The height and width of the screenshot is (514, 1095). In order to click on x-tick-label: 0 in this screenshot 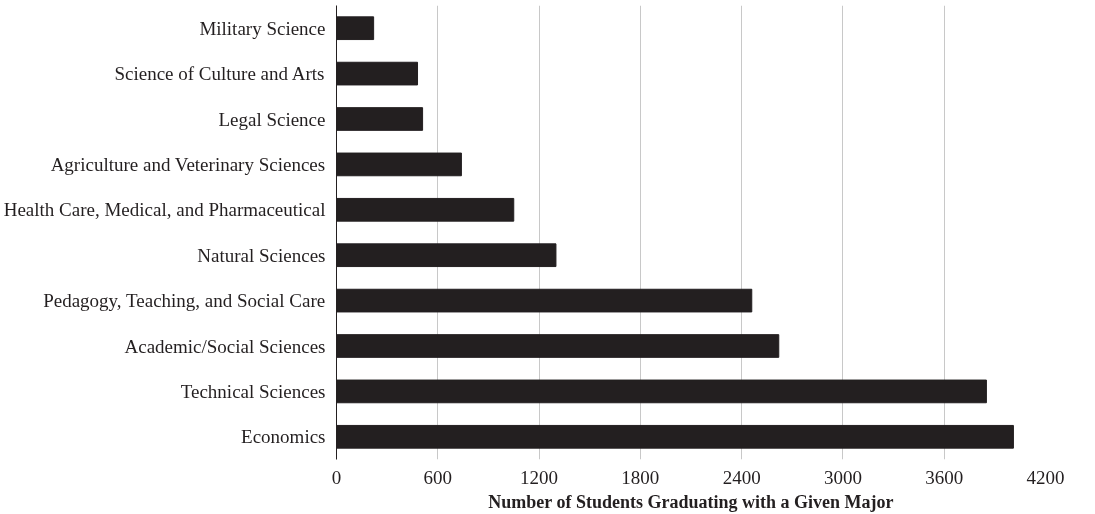, I will do `click(336, 477)`.